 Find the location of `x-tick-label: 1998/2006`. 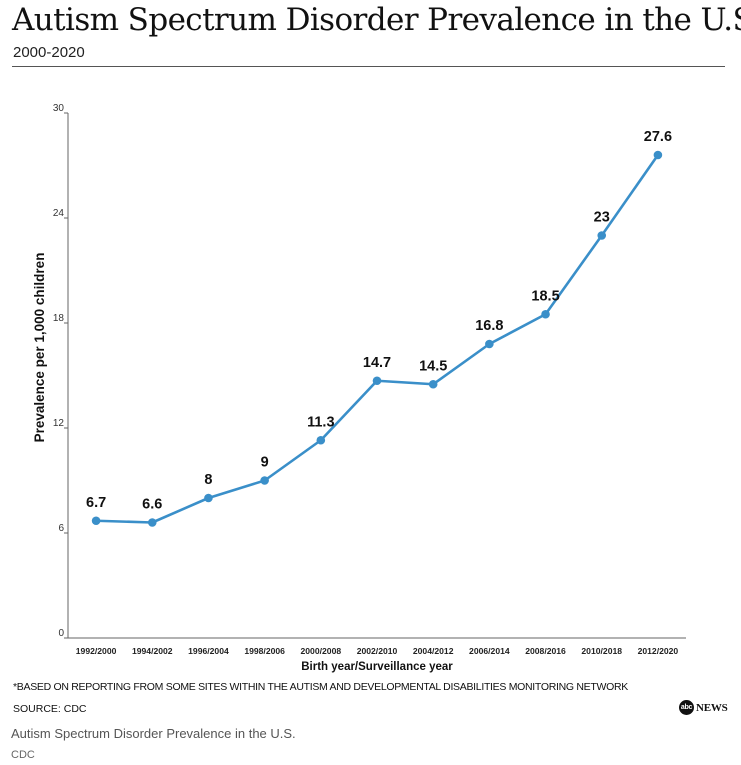

x-tick-label: 1998/2006 is located at coordinates (264, 651).